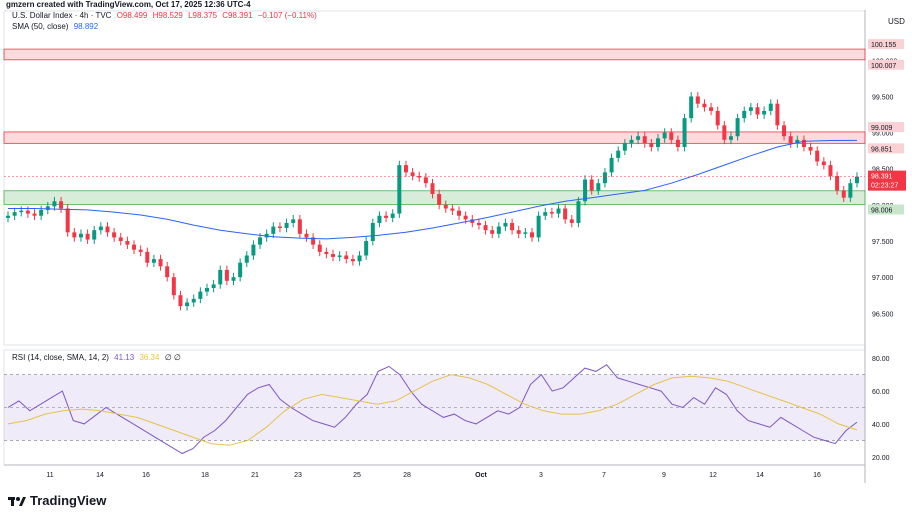 The width and height of the screenshot is (912, 513). I want to click on price-tick-label: 96.500, so click(883, 314).